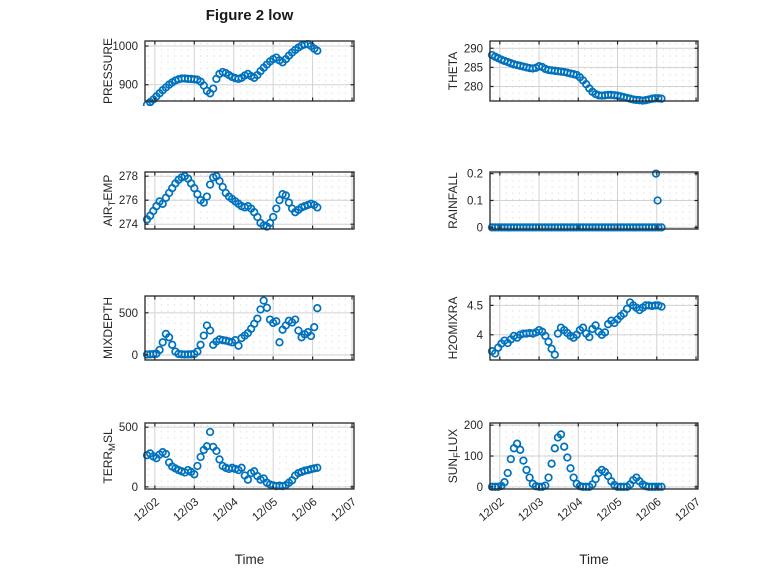 The image size is (778, 583). What do you see at coordinates (108, 328) in the screenshot?
I see `y-axis-label-mixdepth: MIXDEPTH` at bounding box center [108, 328].